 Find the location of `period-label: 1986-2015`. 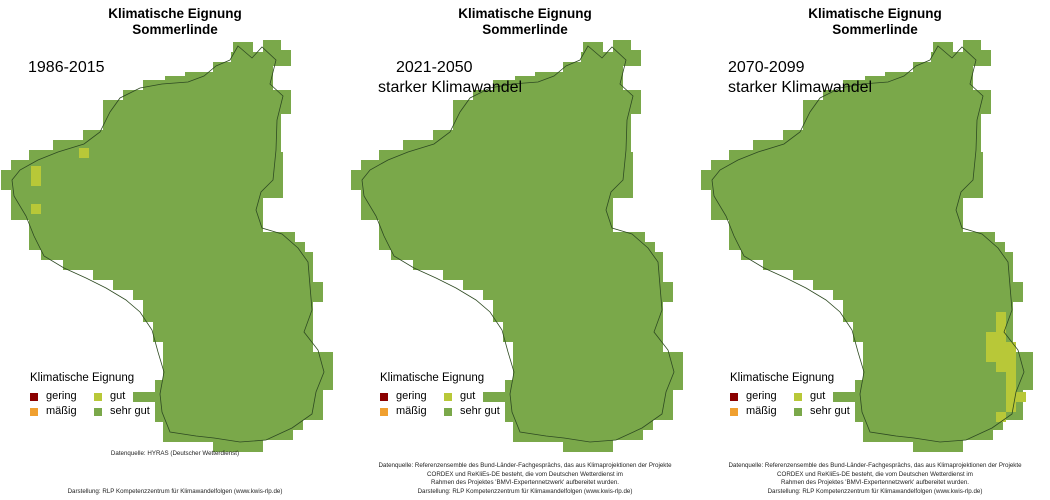

period-label: 1986-2015 is located at coordinates (66, 68).